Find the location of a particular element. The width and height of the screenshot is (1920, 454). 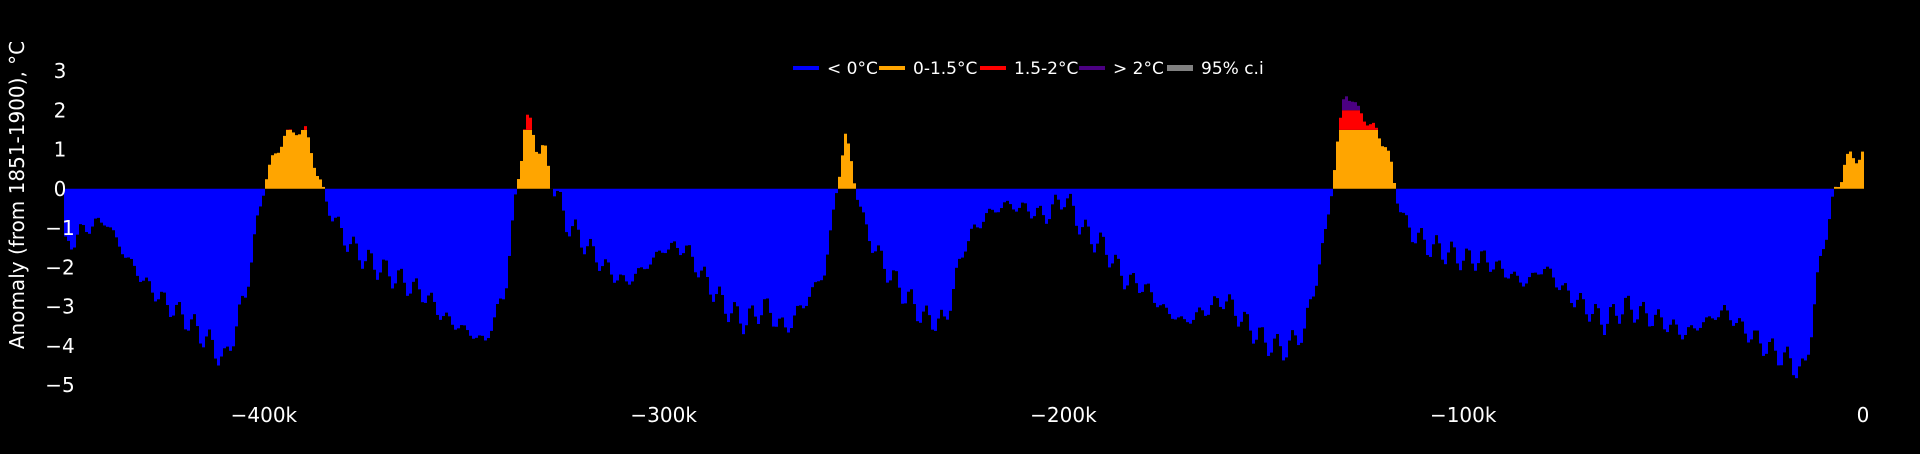

legend-item: > 2°C is located at coordinates (1121, 69).